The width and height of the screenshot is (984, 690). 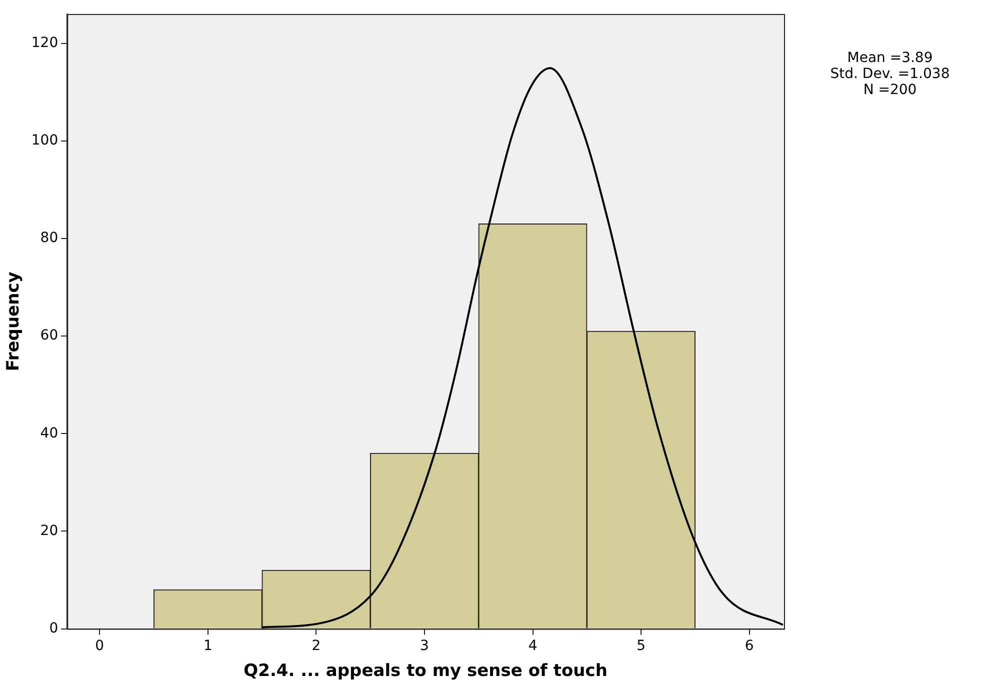 I want to click on text: Mean =3.89, so click(x=890, y=58).